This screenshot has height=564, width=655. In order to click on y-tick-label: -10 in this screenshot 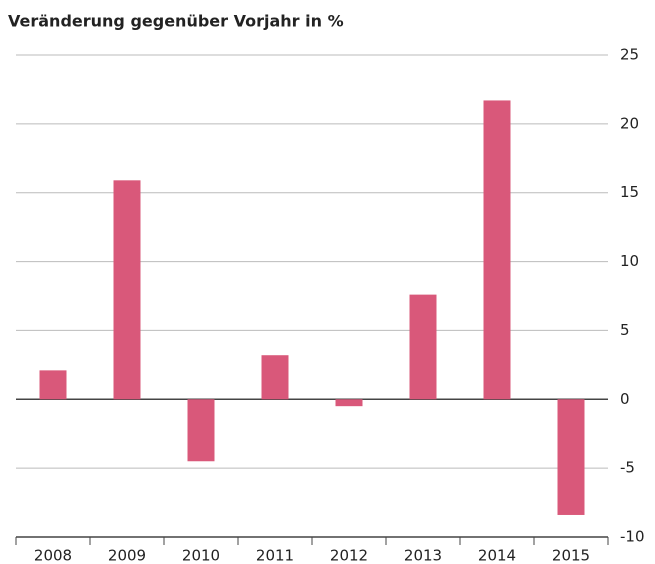, I will do `click(632, 537)`.